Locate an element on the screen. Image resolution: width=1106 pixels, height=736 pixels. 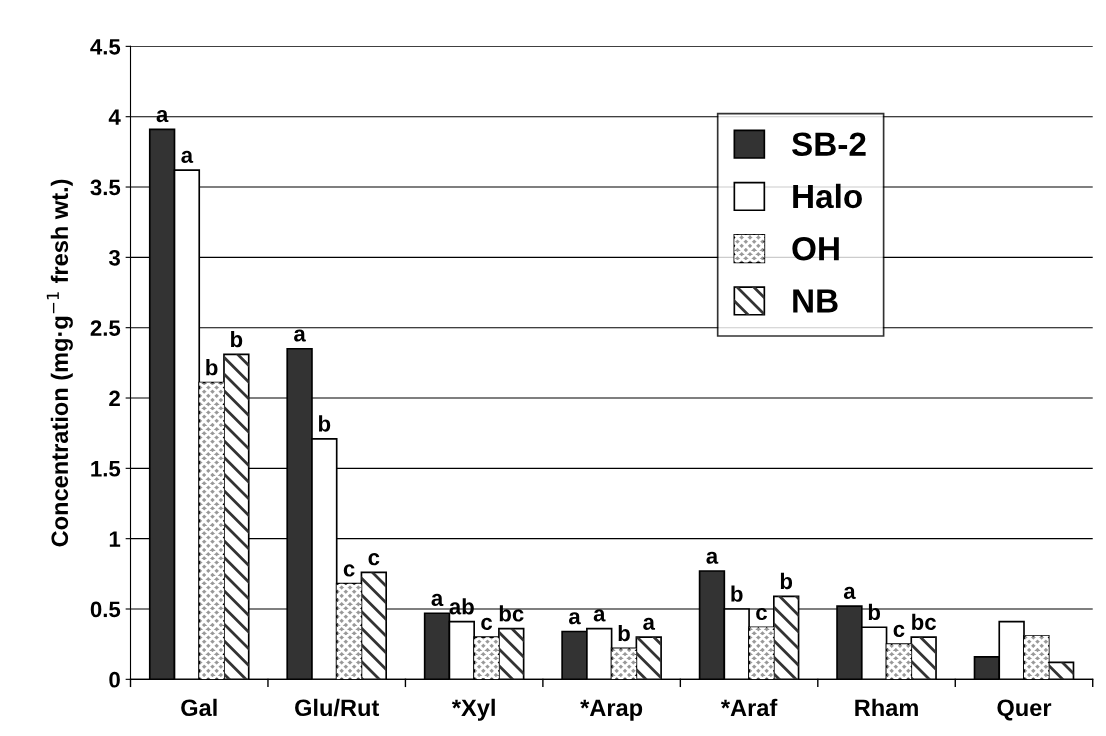
x-tick-label: Gal is located at coordinates (199, 707).